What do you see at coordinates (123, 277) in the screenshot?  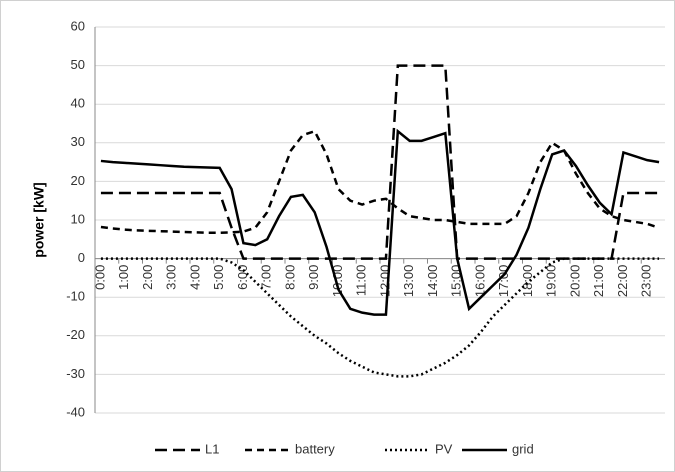 I see `x-tick-label: 1:00` at bounding box center [123, 277].